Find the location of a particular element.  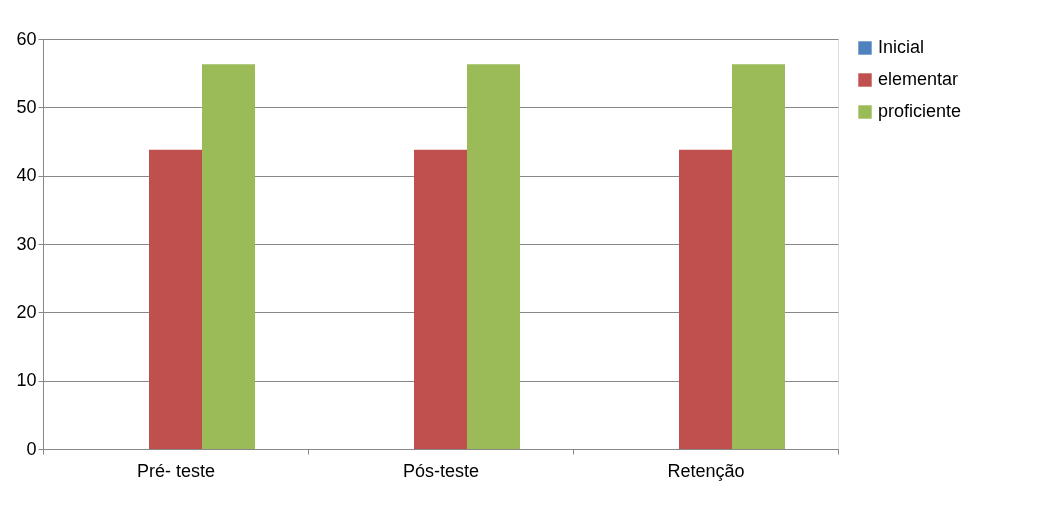

legend-label: Inicial is located at coordinates (901, 47).